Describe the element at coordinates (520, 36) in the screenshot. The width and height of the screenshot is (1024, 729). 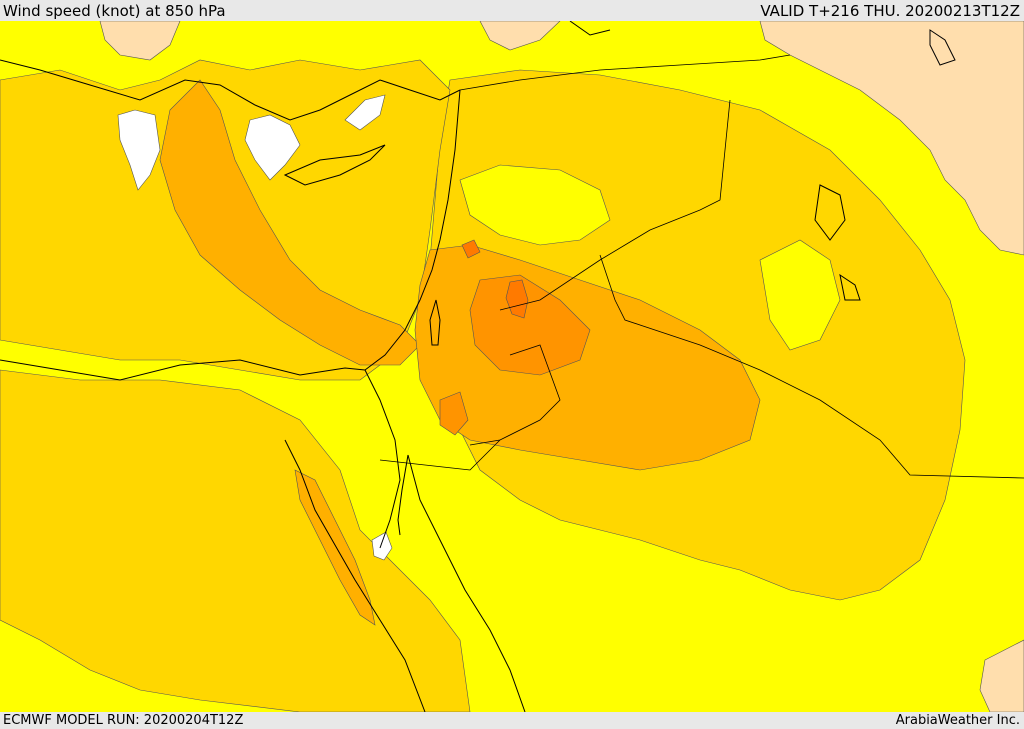
I see `wind-band-beige-north` at that location.